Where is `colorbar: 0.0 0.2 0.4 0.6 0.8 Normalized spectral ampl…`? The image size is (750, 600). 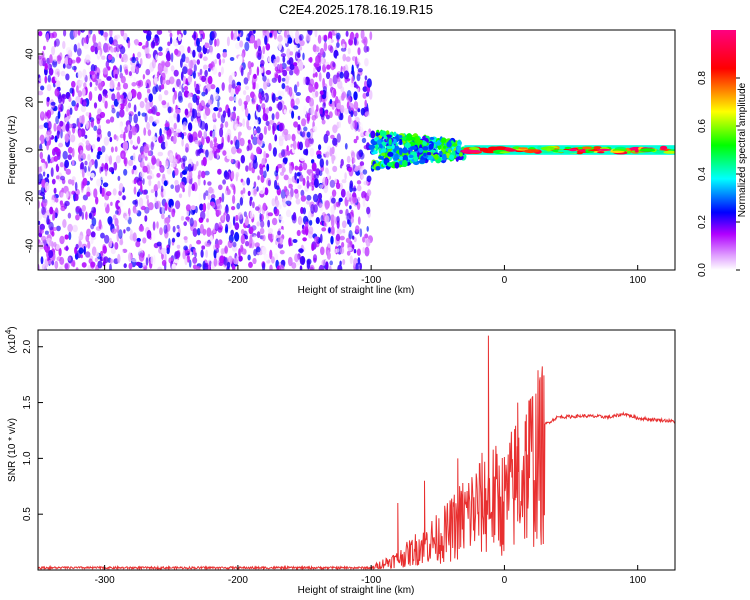
colorbar: 0.0 0.2 0.4 0.6 0.8 Normalized spectral ampl… is located at coordinates (722, 153).